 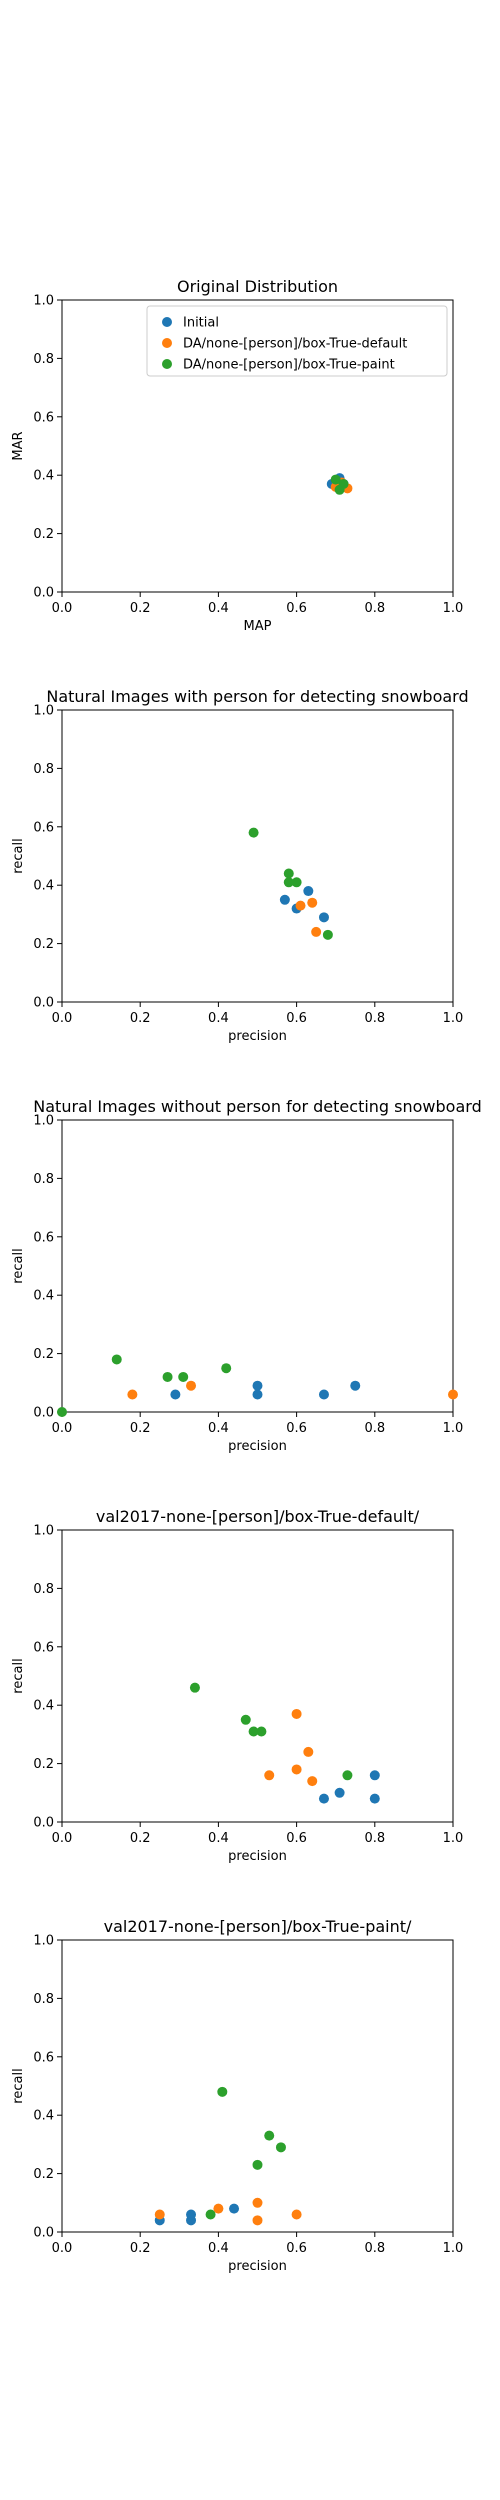 I want to click on x-tick-label: 0.8, so click(x=374, y=1428).